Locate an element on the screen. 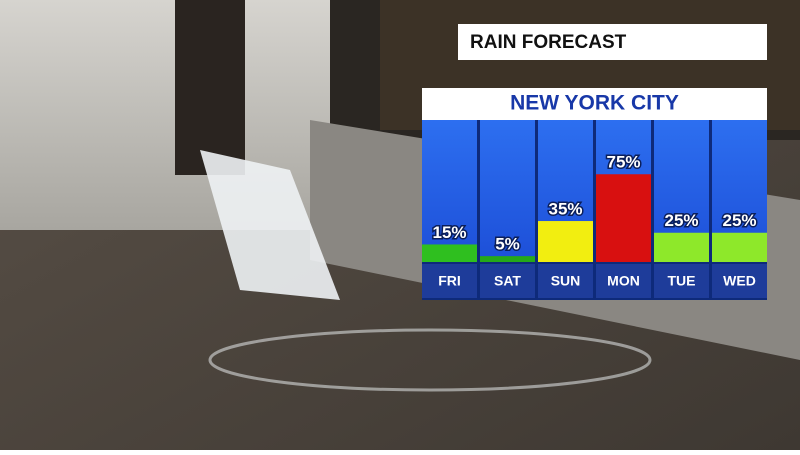 This screenshot has width=800, height=455. x-tick-label: WED is located at coordinates (739, 281).